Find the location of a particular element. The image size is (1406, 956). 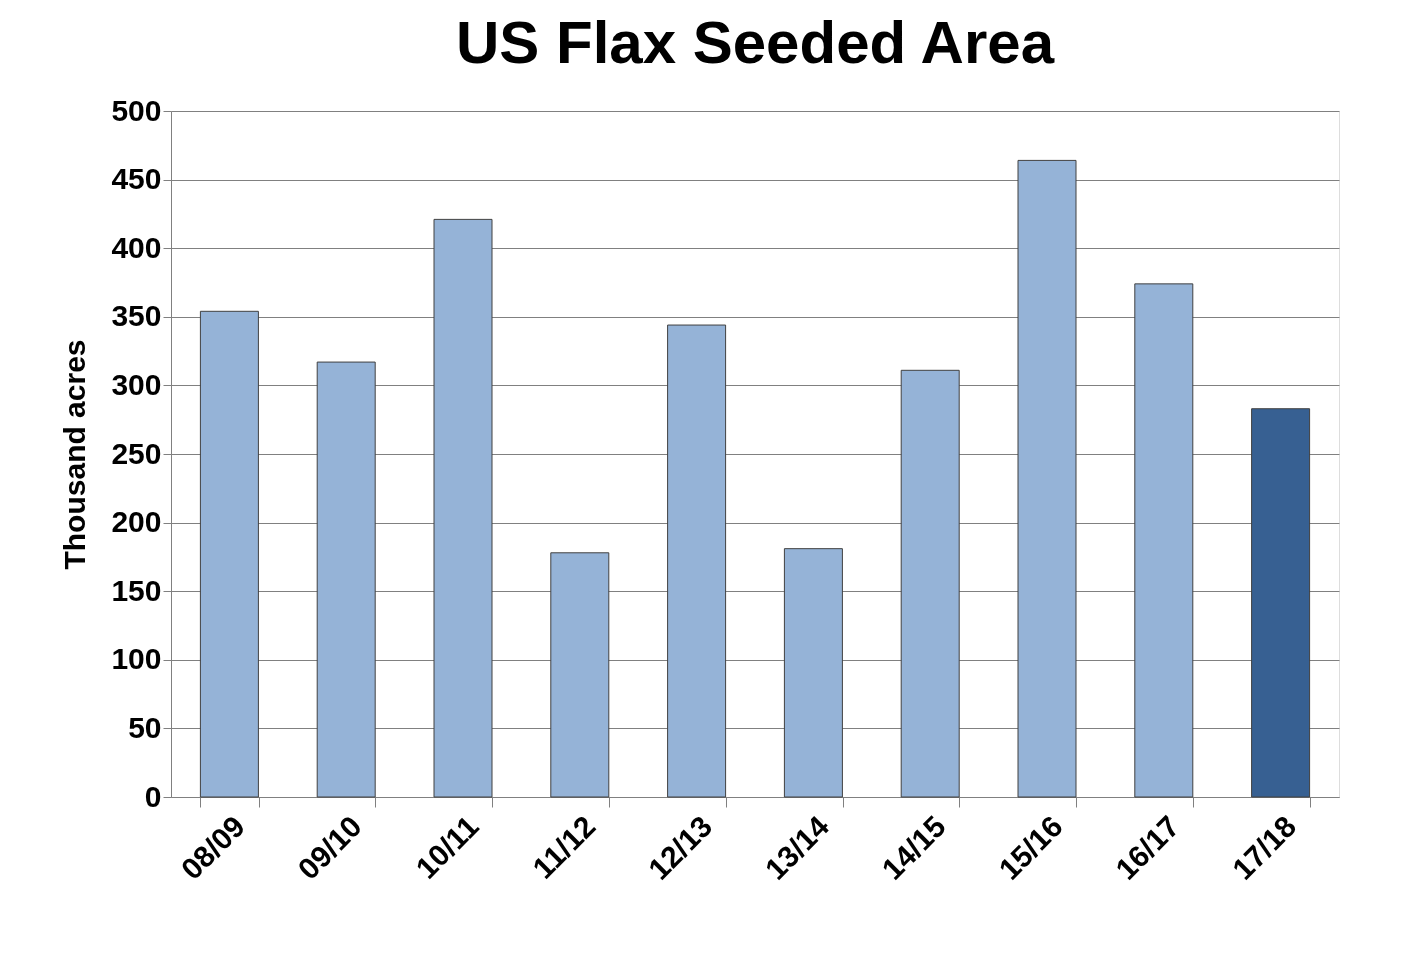

y-axis-title: Thousand acres is located at coordinates (75, 454).